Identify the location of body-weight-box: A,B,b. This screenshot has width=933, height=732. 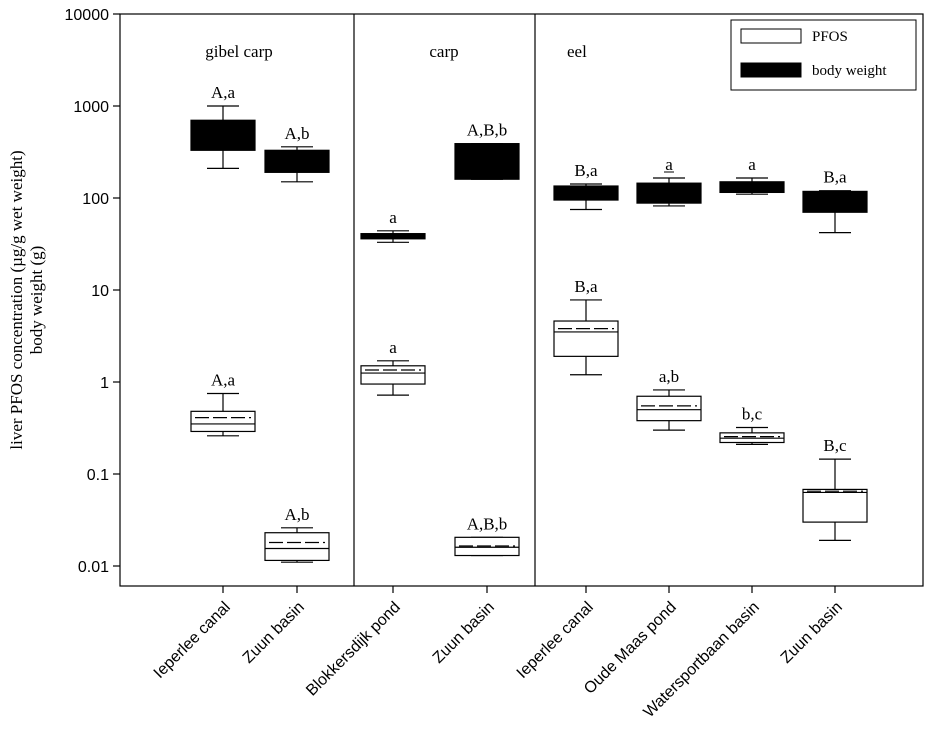
(487, 150).